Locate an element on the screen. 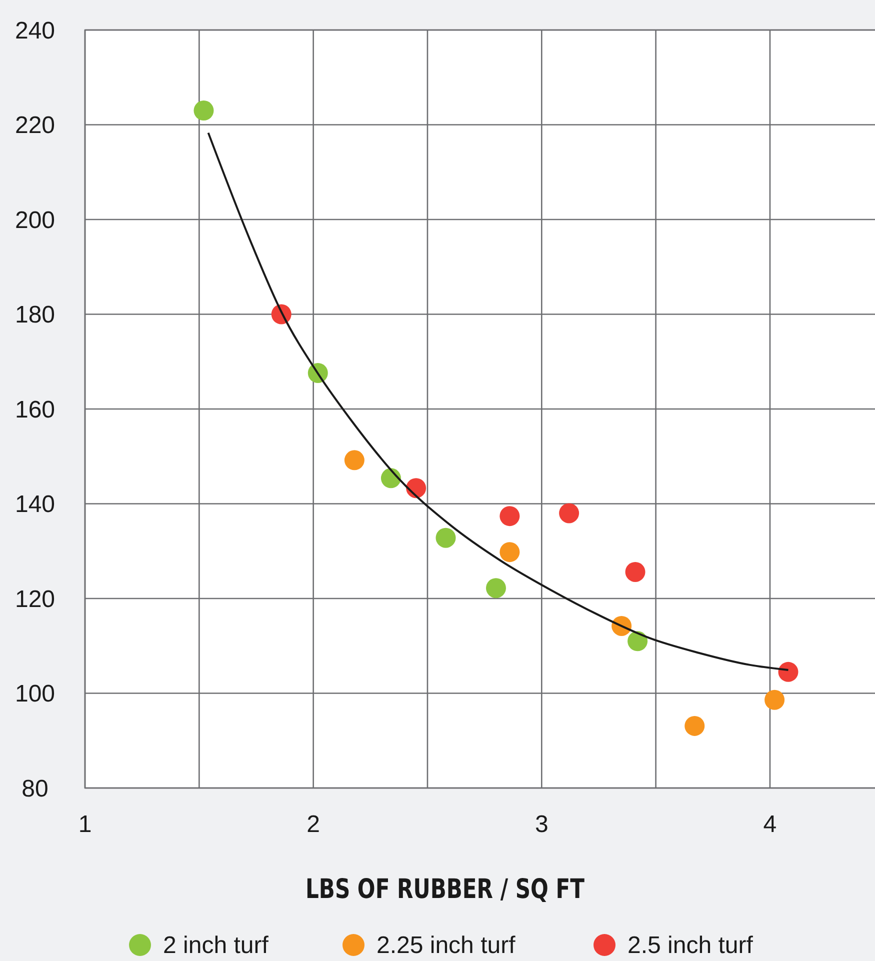 The height and width of the screenshot is (961, 875). legend-label: 2.5 inch turf is located at coordinates (691, 945).